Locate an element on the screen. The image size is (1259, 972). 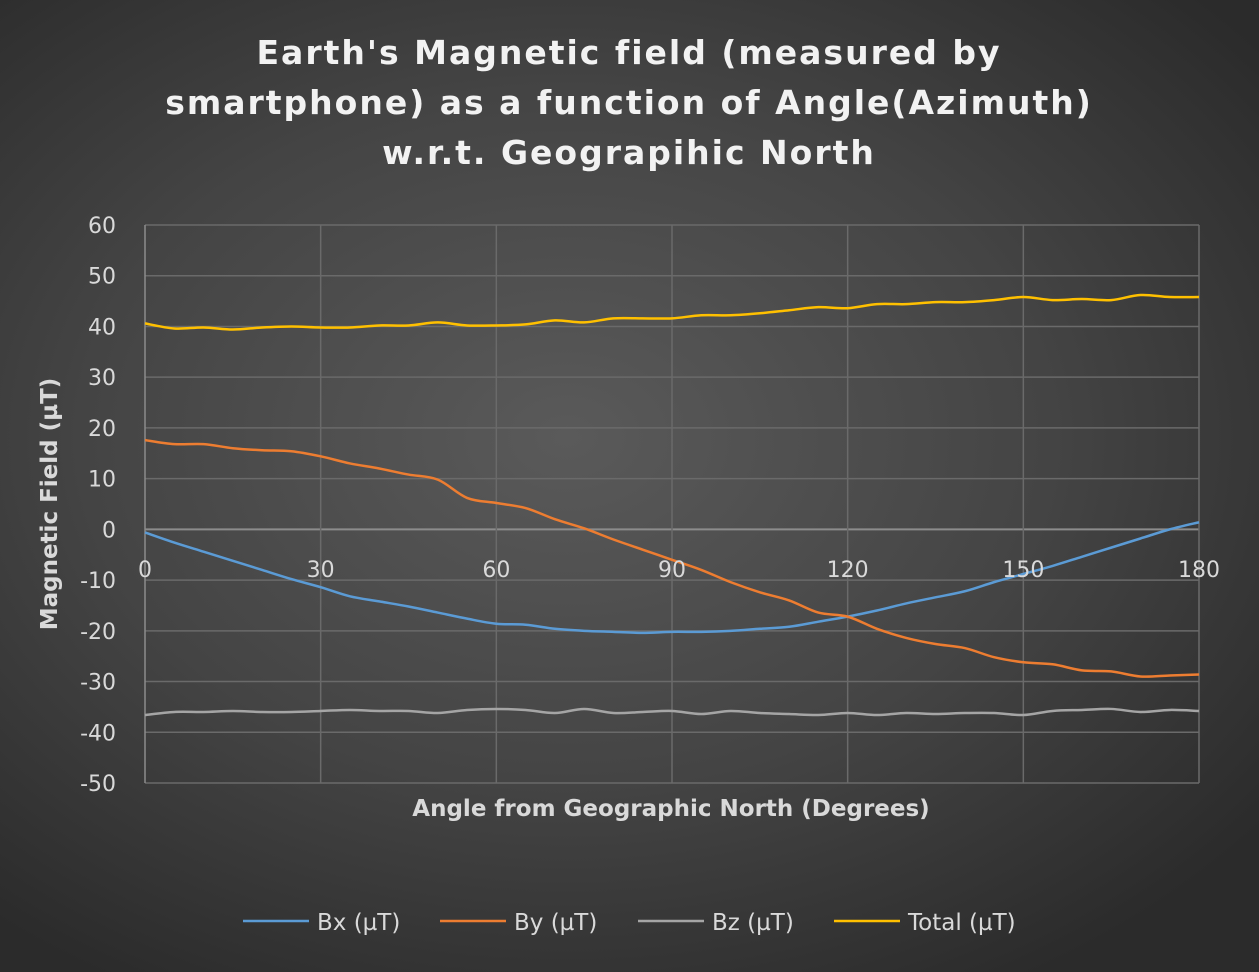
x-tick-label: 180 is located at coordinates (1199, 570).